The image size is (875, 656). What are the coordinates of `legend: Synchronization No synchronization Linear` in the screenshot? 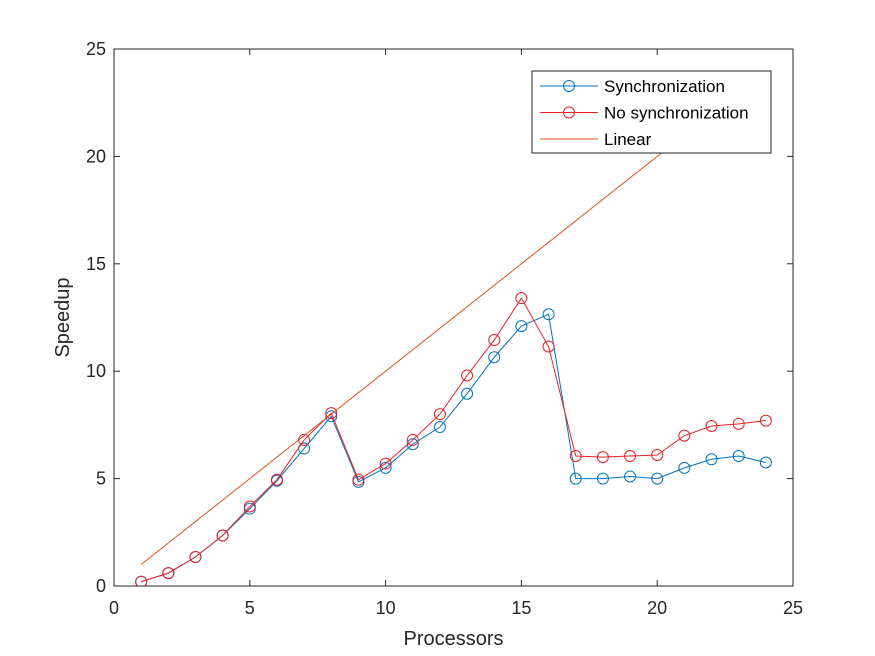 It's located at (651, 112).